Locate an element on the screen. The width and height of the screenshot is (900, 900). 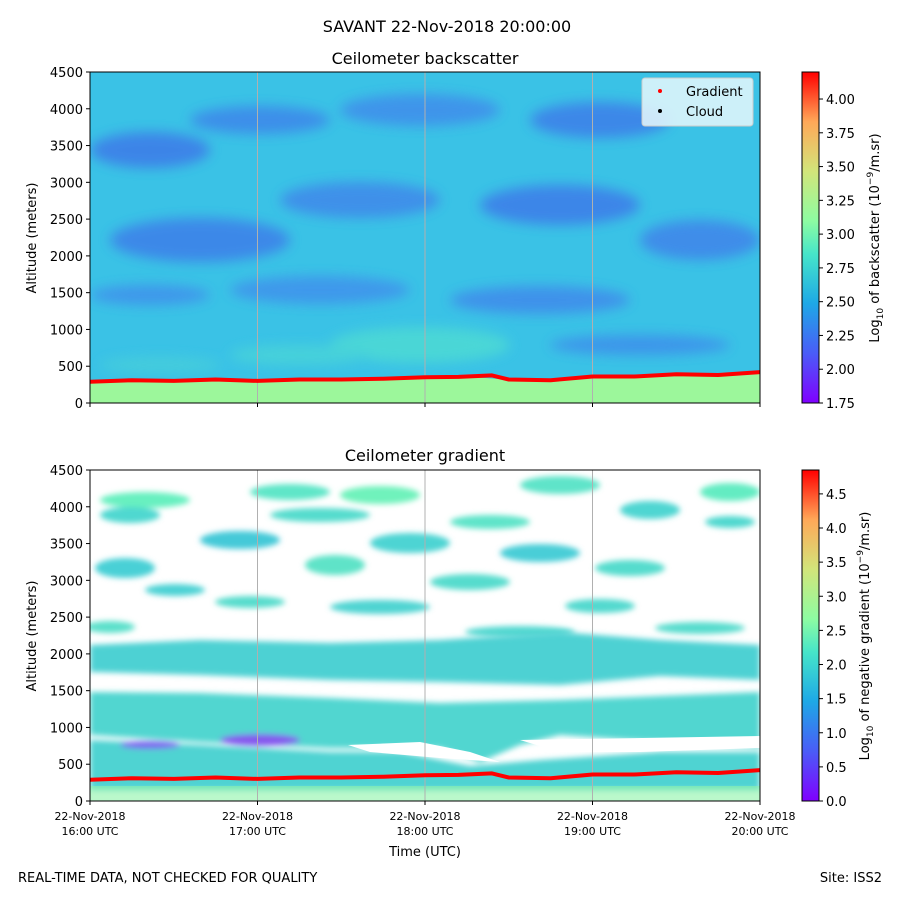
gradient-cbtick-label: 4.0 is located at coordinates (836, 529).